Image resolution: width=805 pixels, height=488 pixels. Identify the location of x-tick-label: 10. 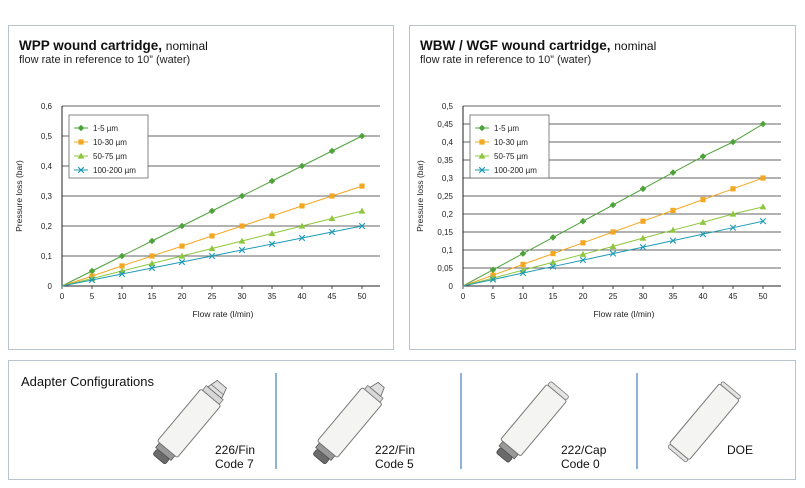
(523, 296).